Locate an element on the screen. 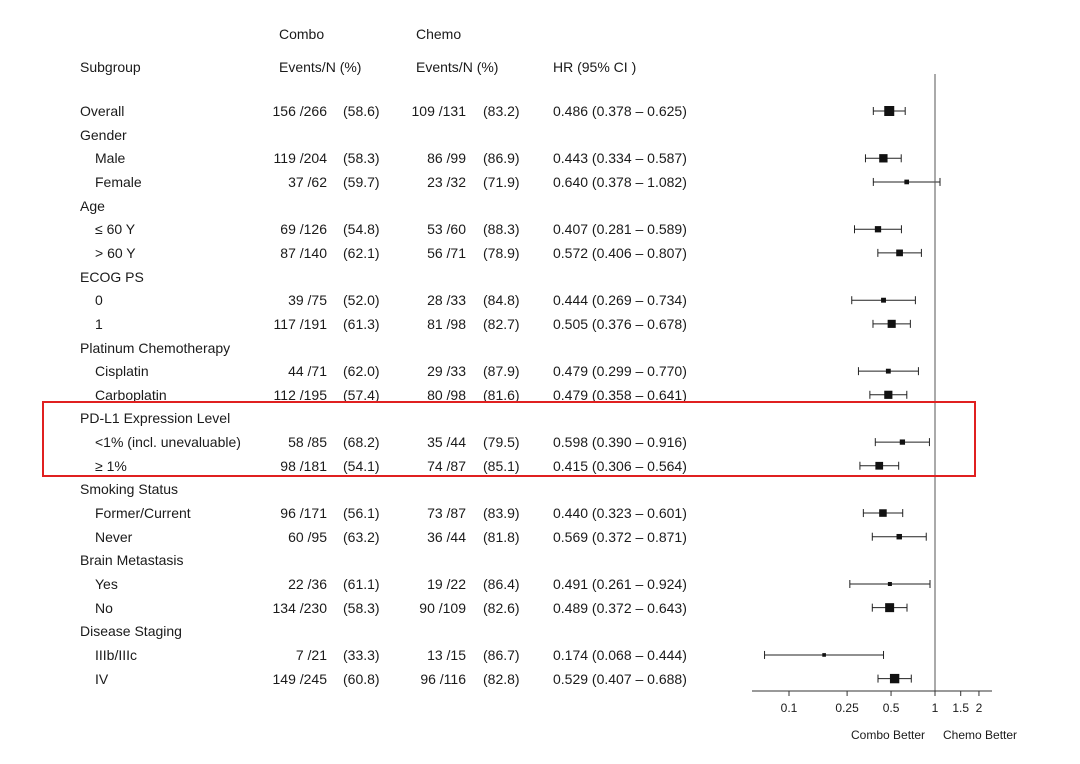 Image resolution: width=1080 pixels, height=764 pixels. chemo-pct: (82.8) is located at coordinates (501, 678).